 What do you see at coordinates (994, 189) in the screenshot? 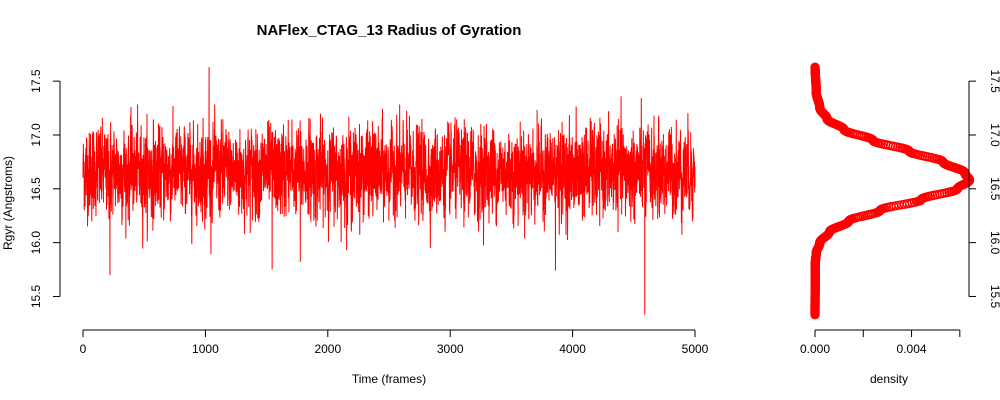
I see `density-y-tick-label: 16.5` at bounding box center [994, 189].